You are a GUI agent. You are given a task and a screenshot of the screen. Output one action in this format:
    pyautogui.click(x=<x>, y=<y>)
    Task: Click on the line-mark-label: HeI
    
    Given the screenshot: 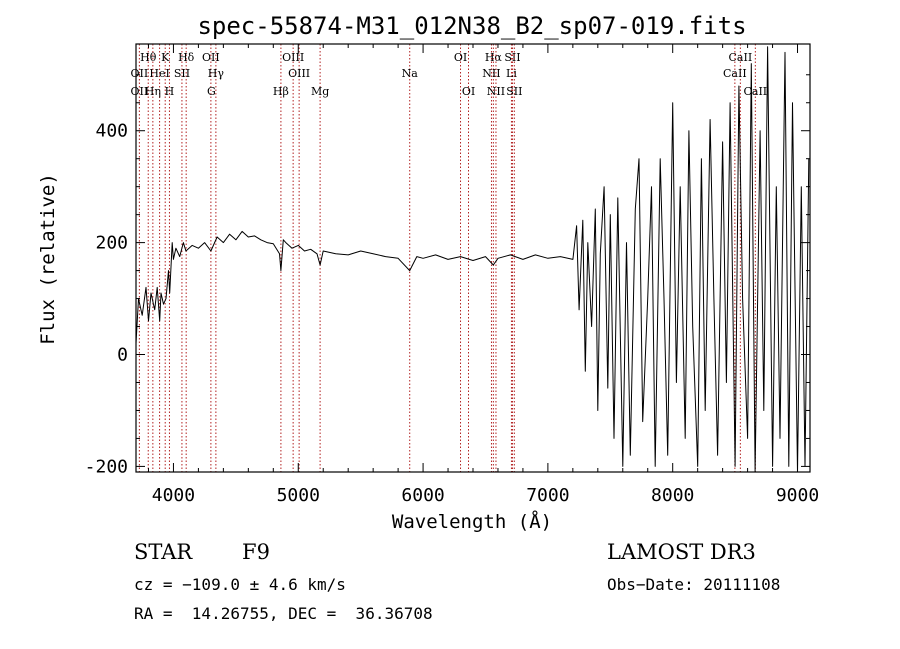 What is the action you would take?
    pyautogui.click(x=159, y=73)
    